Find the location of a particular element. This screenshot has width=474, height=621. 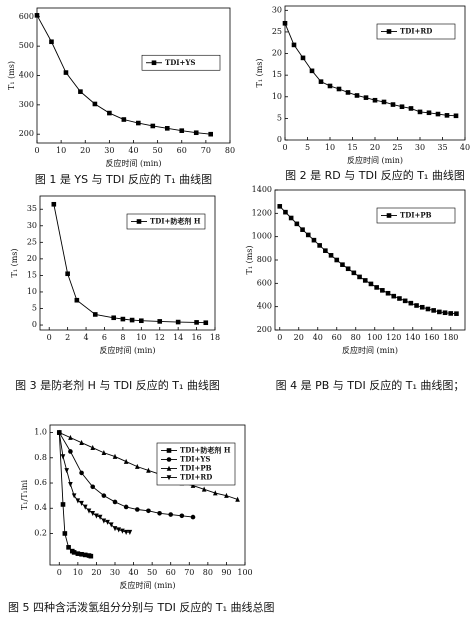

y-tick-label: 35 is located at coordinates (32, 208).